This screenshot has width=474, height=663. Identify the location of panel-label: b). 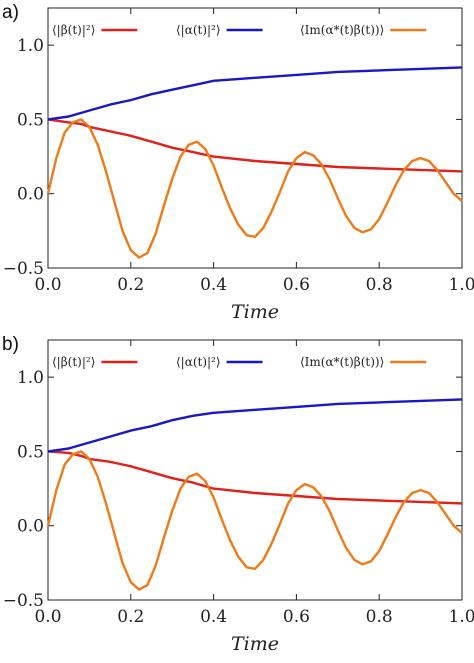
(10, 344).